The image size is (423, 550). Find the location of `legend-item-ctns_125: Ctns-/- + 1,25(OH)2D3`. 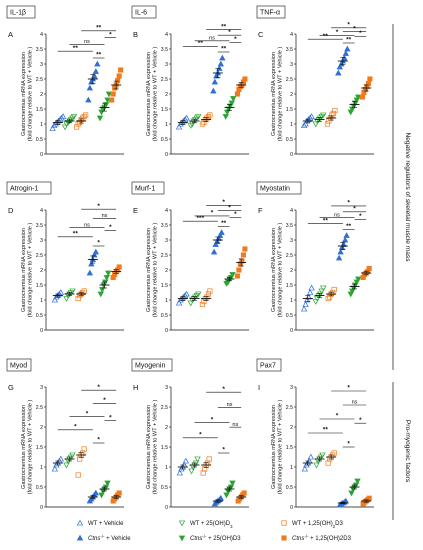

legend-item-ctns_125: Ctns-/- + 1,25(OH)2D3 is located at coordinates (316, 538).